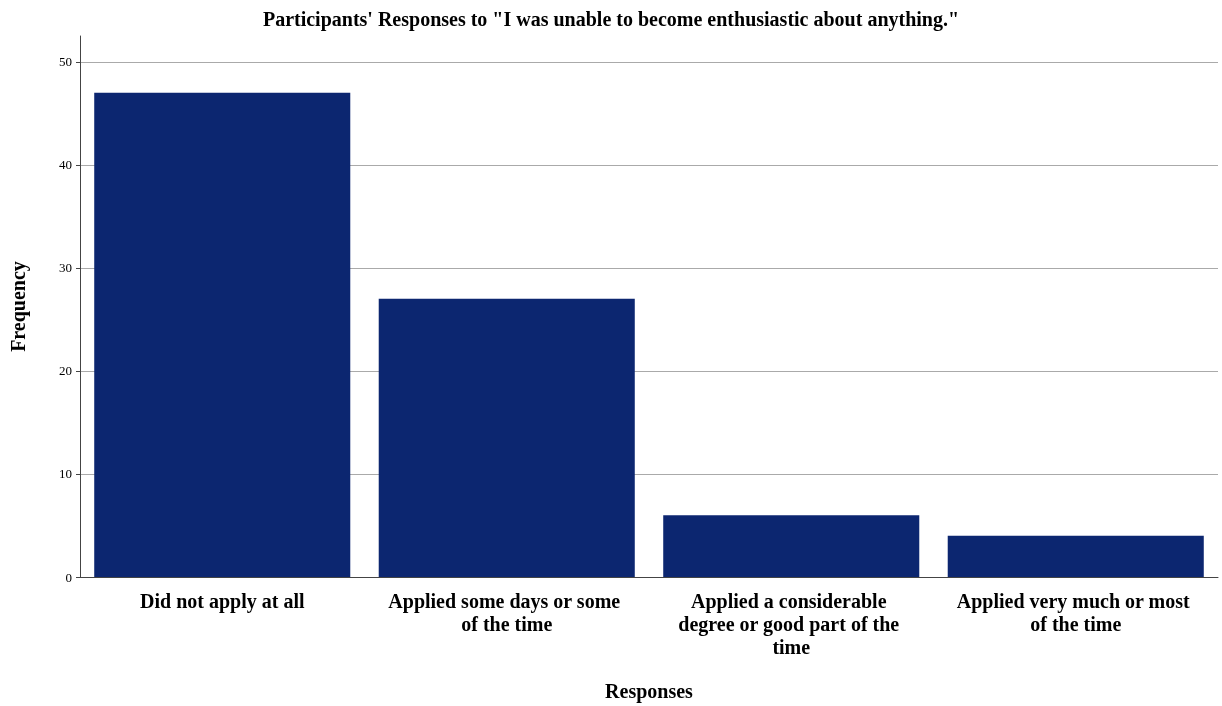 The width and height of the screenshot is (1222, 706). What do you see at coordinates (611, 19) in the screenshot?
I see `chart-title: Participants' Responses to "I was unable to become enthusiastic about anything."` at bounding box center [611, 19].